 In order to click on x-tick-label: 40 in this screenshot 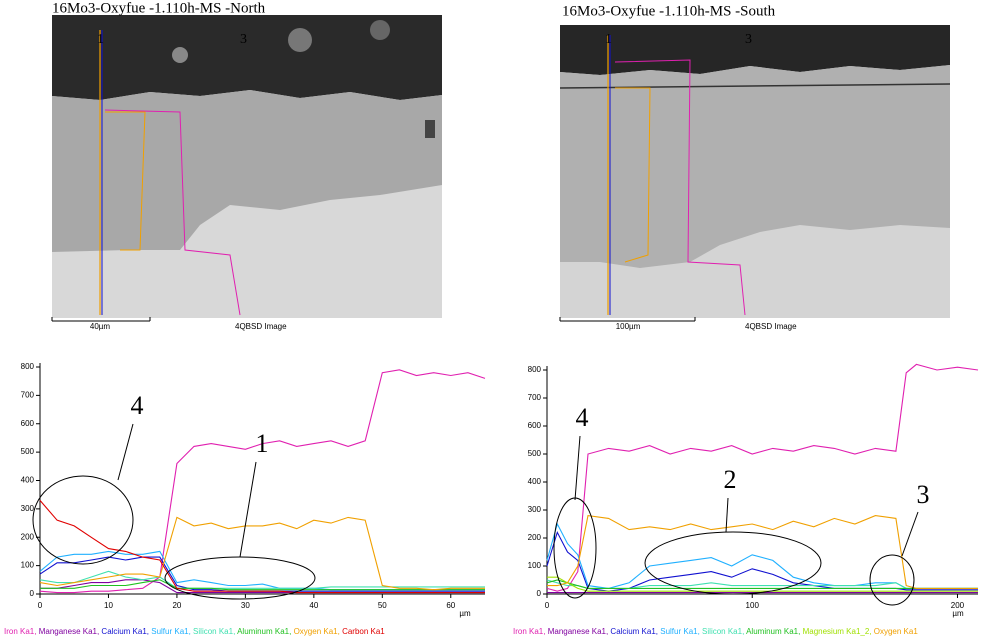, I will do `click(313, 605)`.